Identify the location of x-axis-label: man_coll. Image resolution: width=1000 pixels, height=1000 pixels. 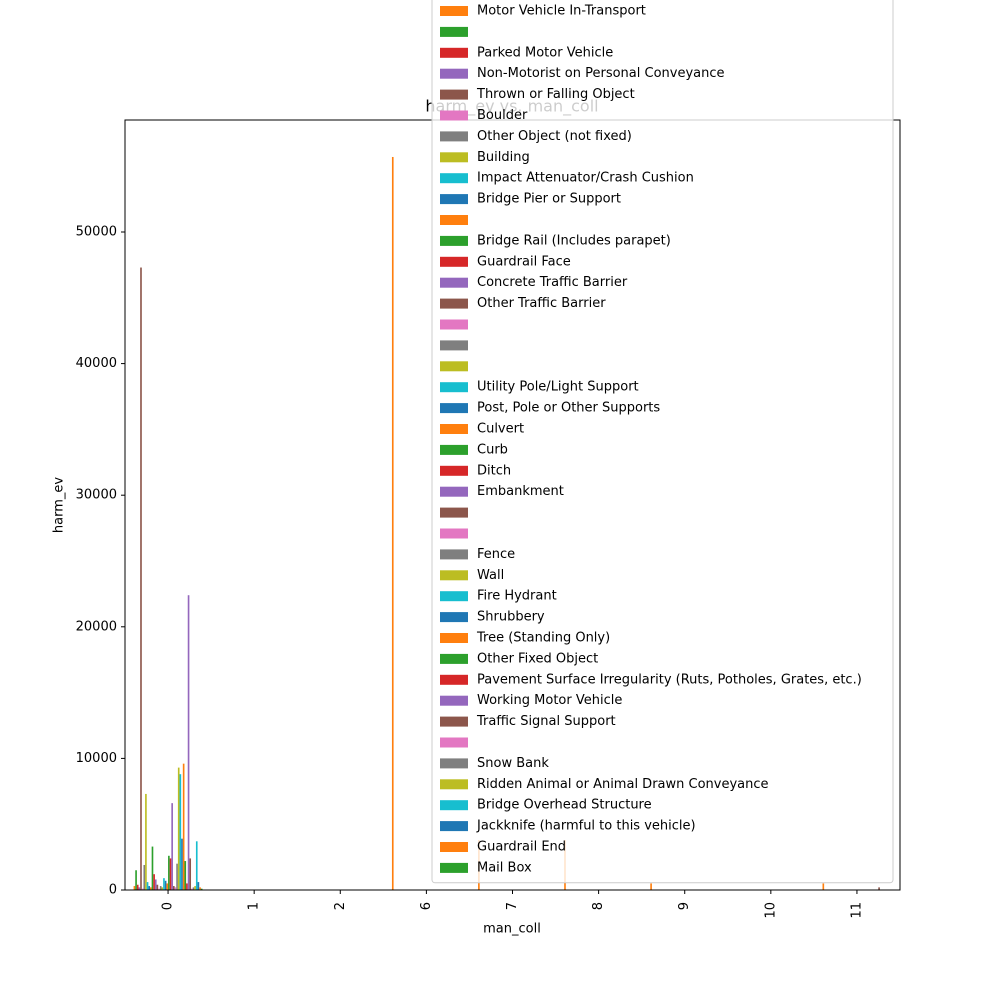
(512, 929).